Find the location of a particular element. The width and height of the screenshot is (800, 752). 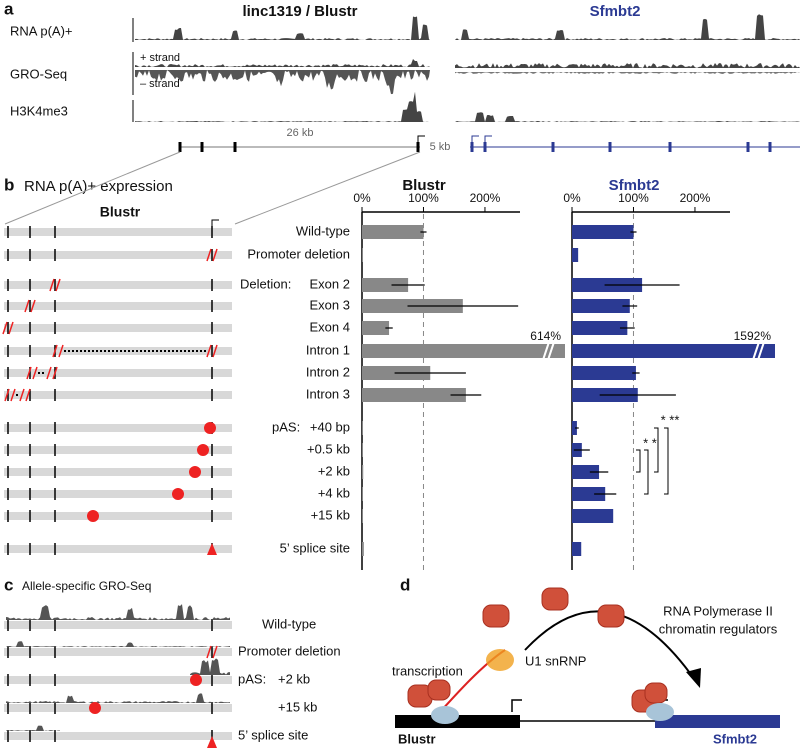

panel-label: d is located at coordinates (405, 584).